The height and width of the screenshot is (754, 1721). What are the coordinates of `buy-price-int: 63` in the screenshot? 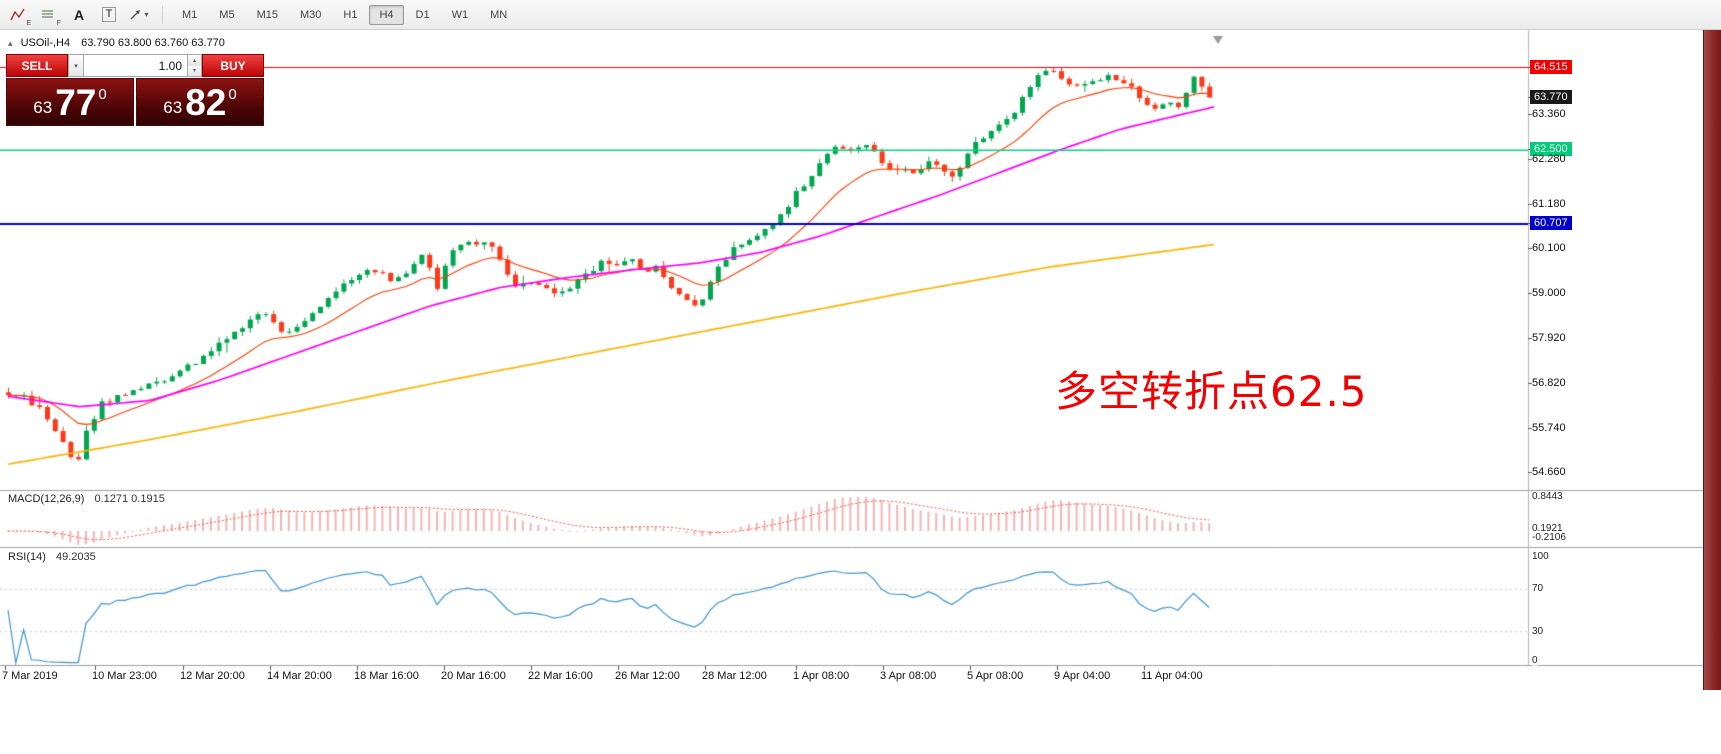 It's located at (173, 107).